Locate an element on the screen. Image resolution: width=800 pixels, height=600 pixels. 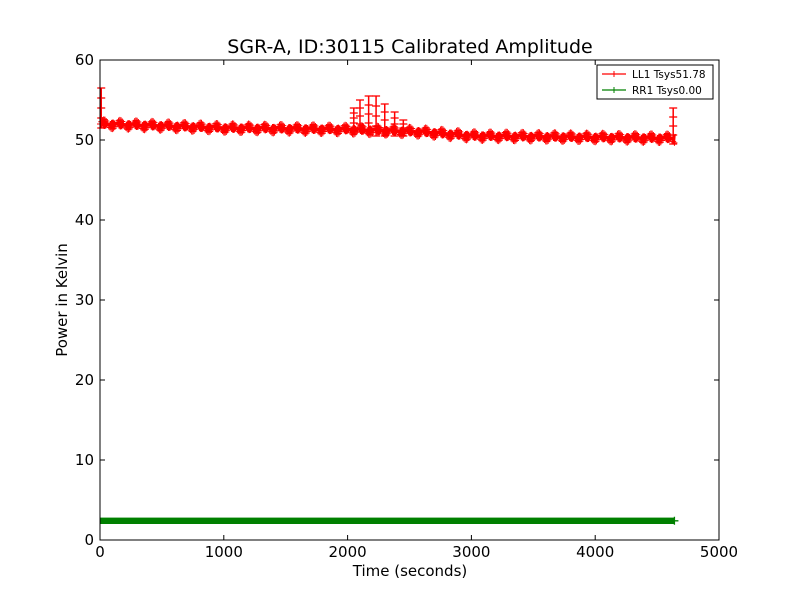
series-ll1 is located at coordinates (387, 116).